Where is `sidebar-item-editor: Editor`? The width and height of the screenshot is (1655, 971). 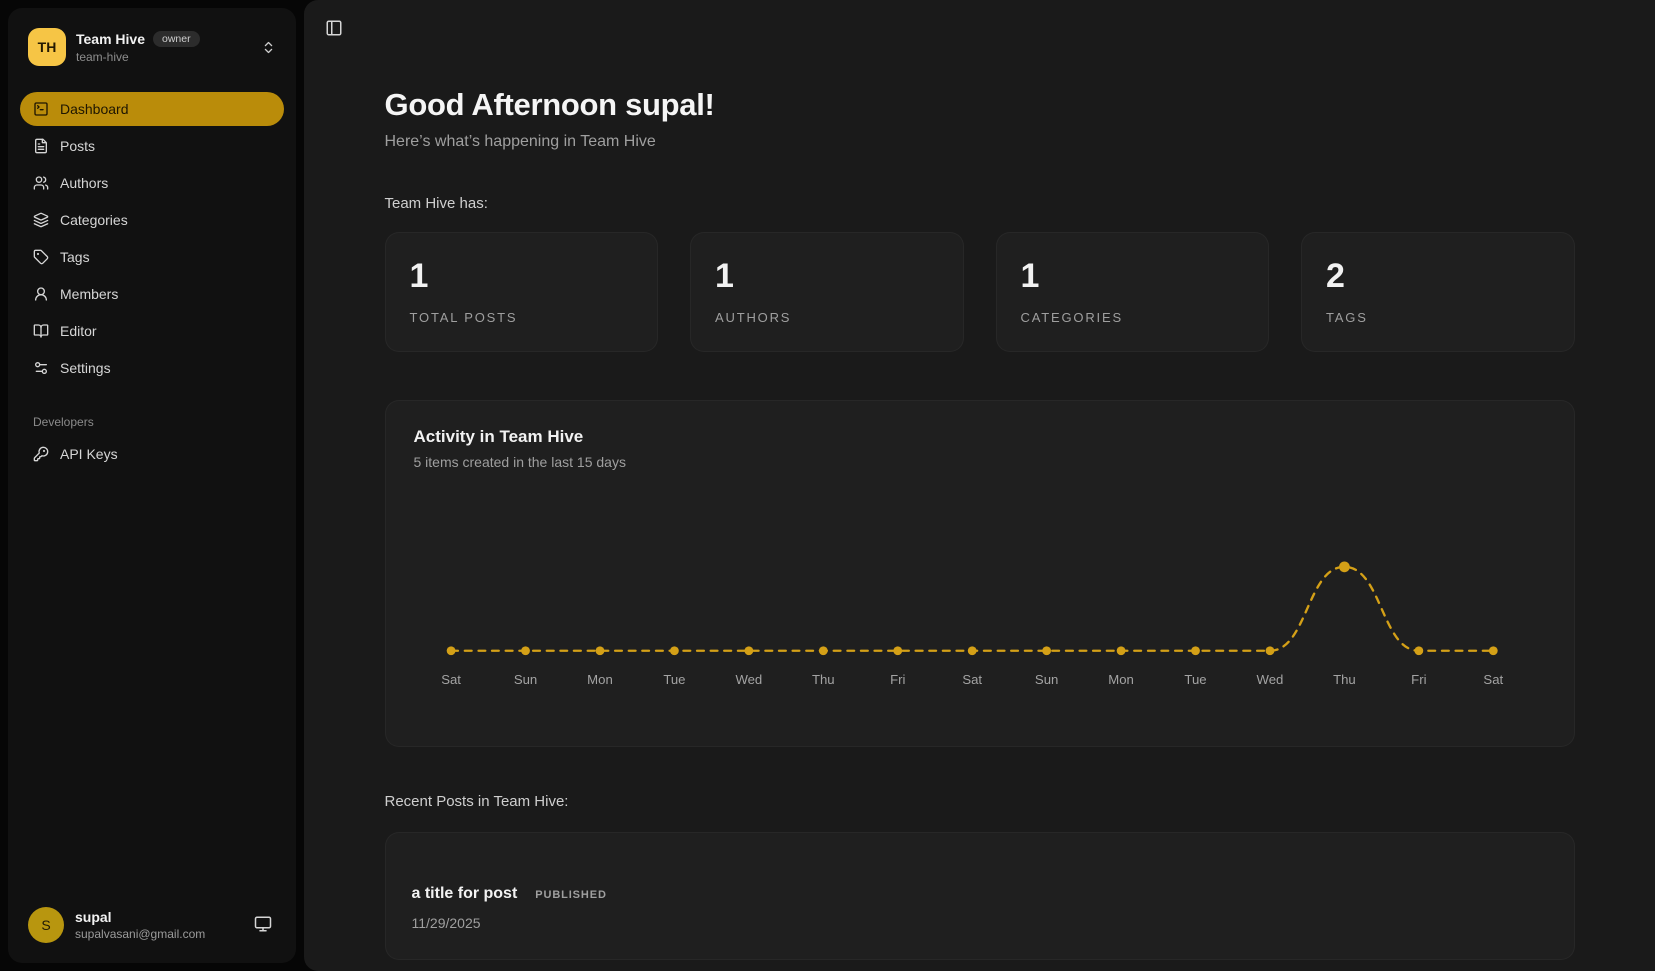 sidebar-item-editor: Editor is located at coordinates (152, 331).